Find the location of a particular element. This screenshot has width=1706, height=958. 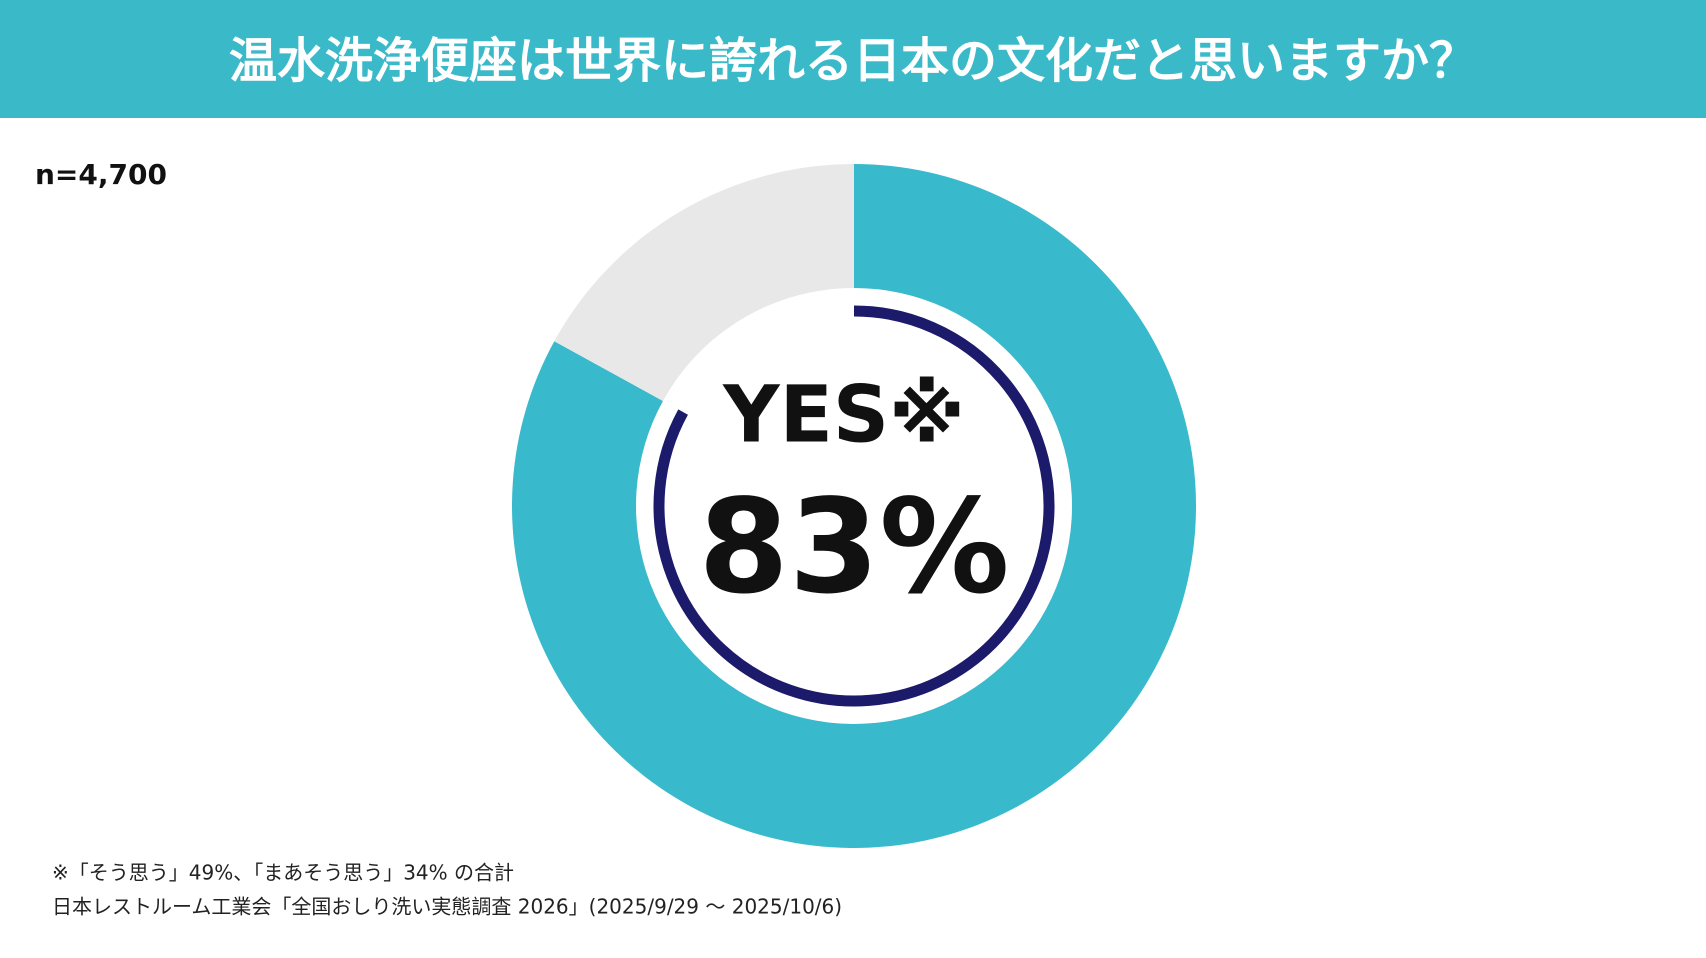

header-bar is located at coordinates (853, 59).